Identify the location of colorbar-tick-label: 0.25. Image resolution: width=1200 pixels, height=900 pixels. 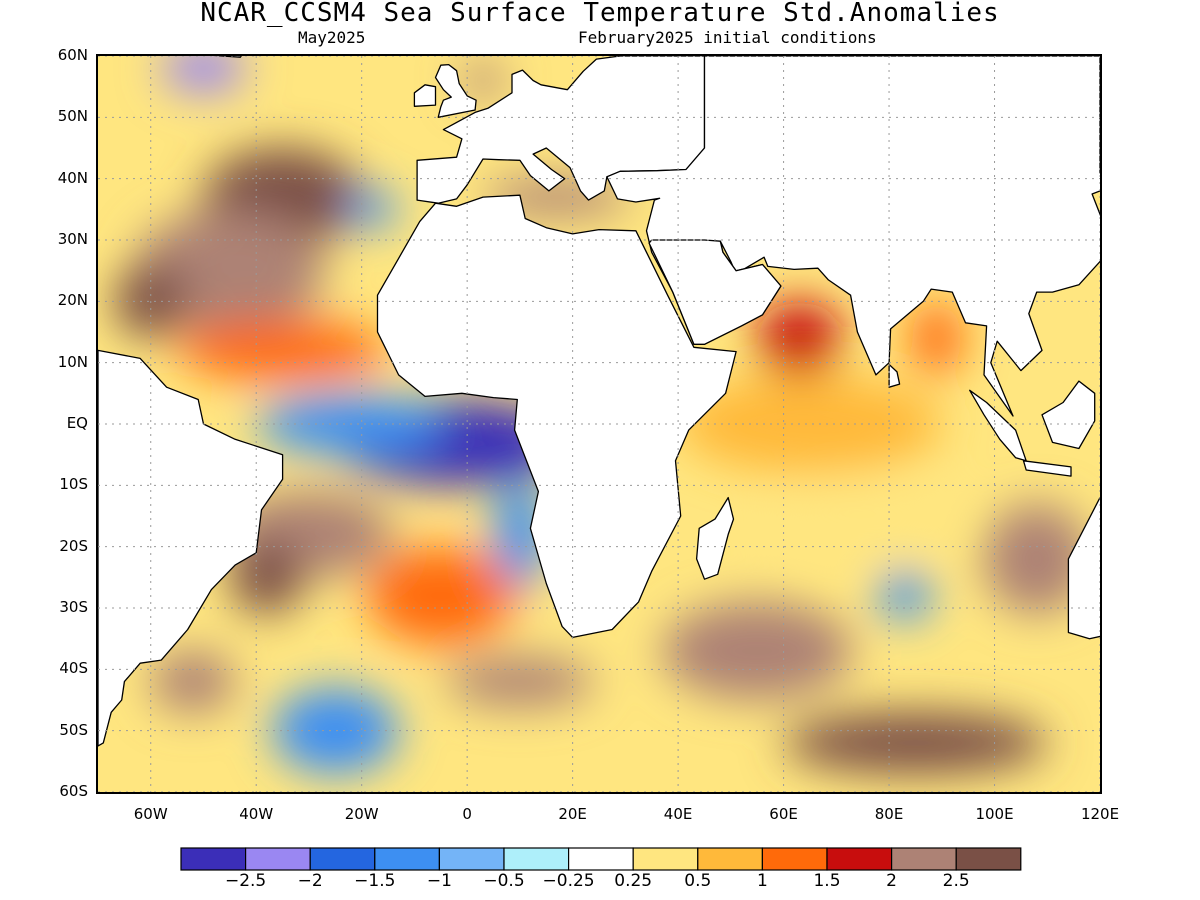
(633, 881).